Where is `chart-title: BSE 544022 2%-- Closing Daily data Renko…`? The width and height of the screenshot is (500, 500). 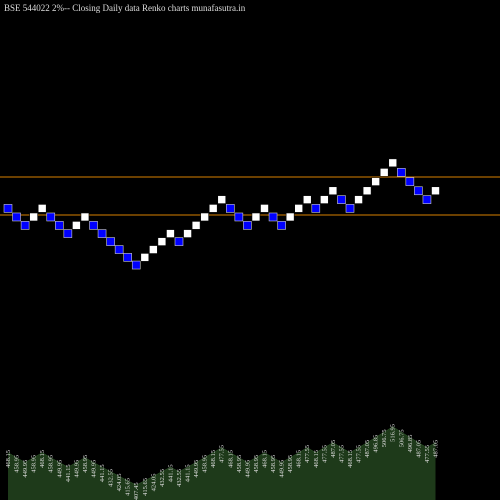 chart-title: BSE 544022 2%-- Closing Daily data Renko… is located at coordinates (125, 8).